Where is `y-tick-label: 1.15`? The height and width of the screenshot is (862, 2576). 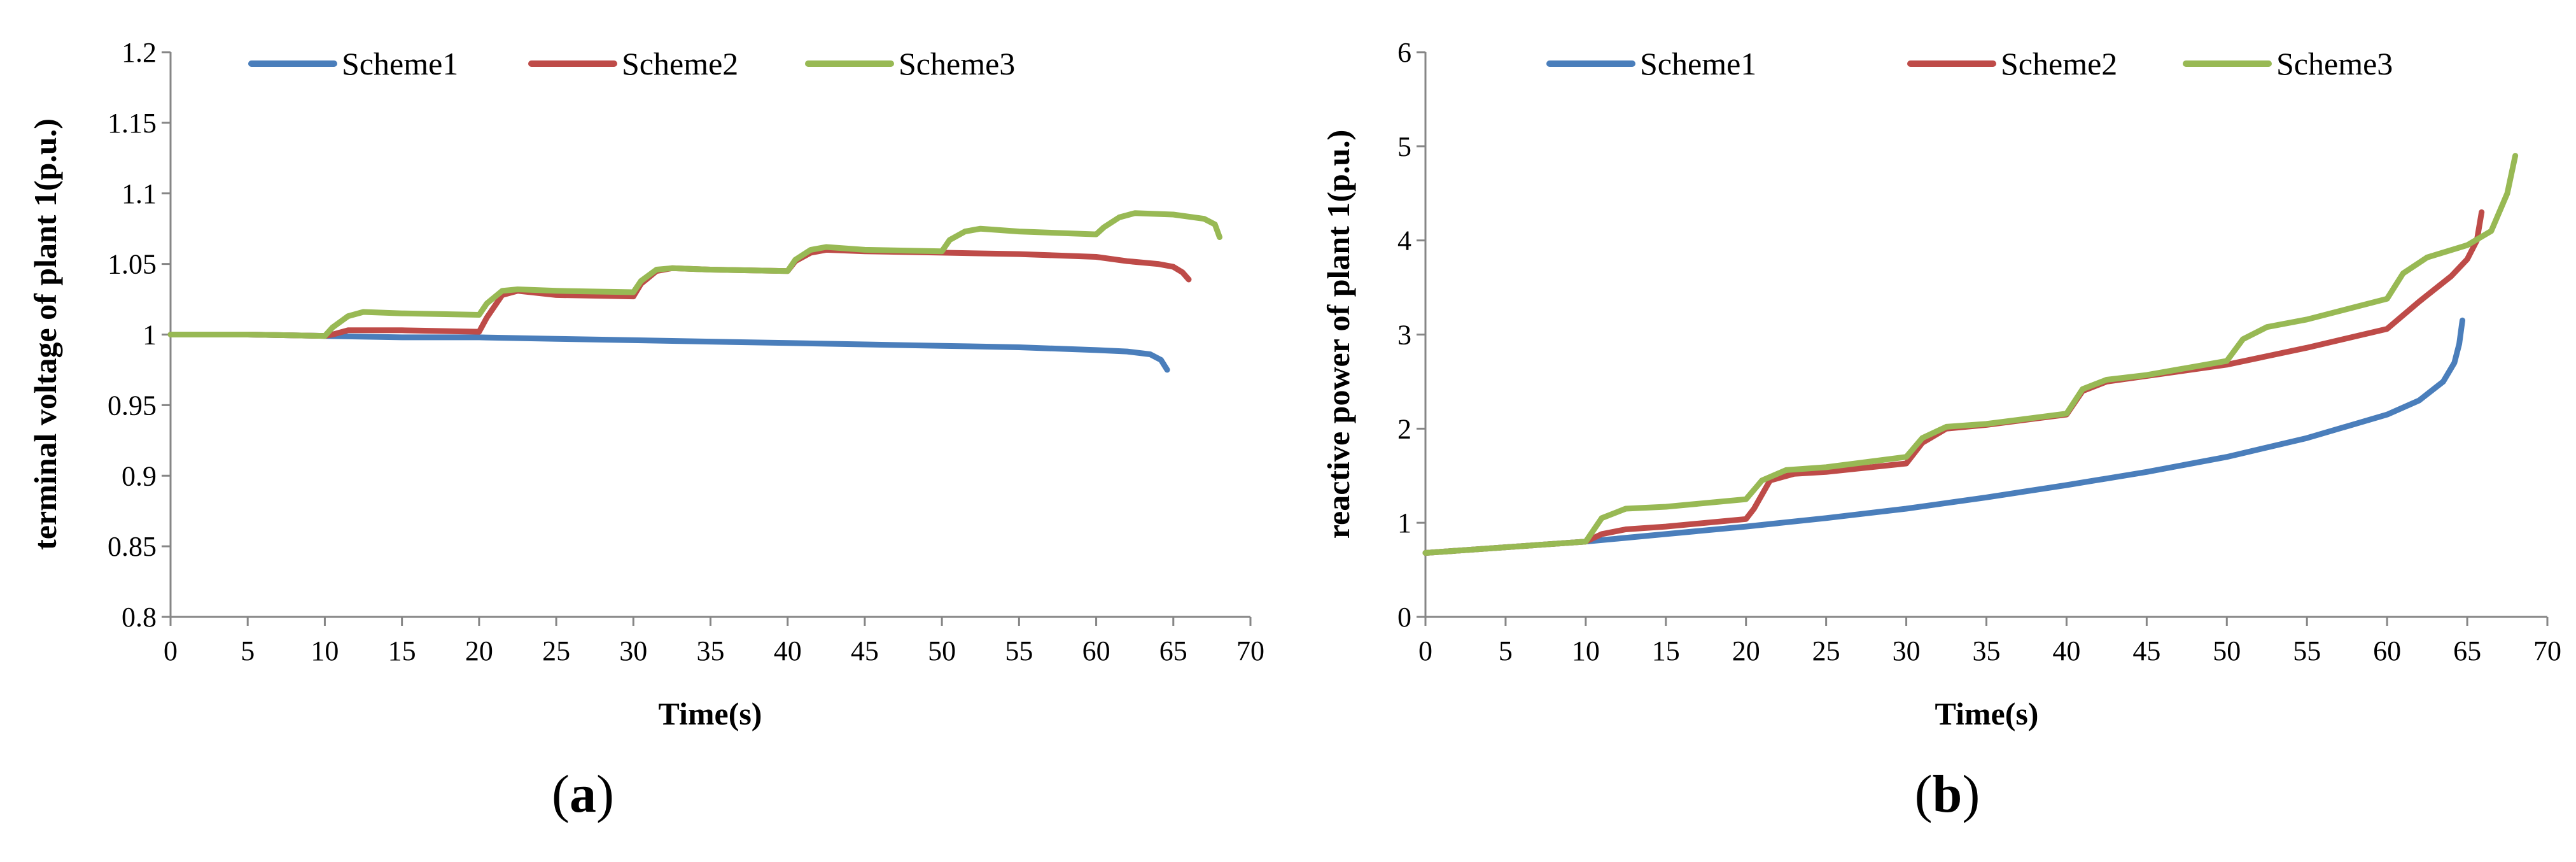 y-tick-label: 1.15 is located at coordinates (132, 123).